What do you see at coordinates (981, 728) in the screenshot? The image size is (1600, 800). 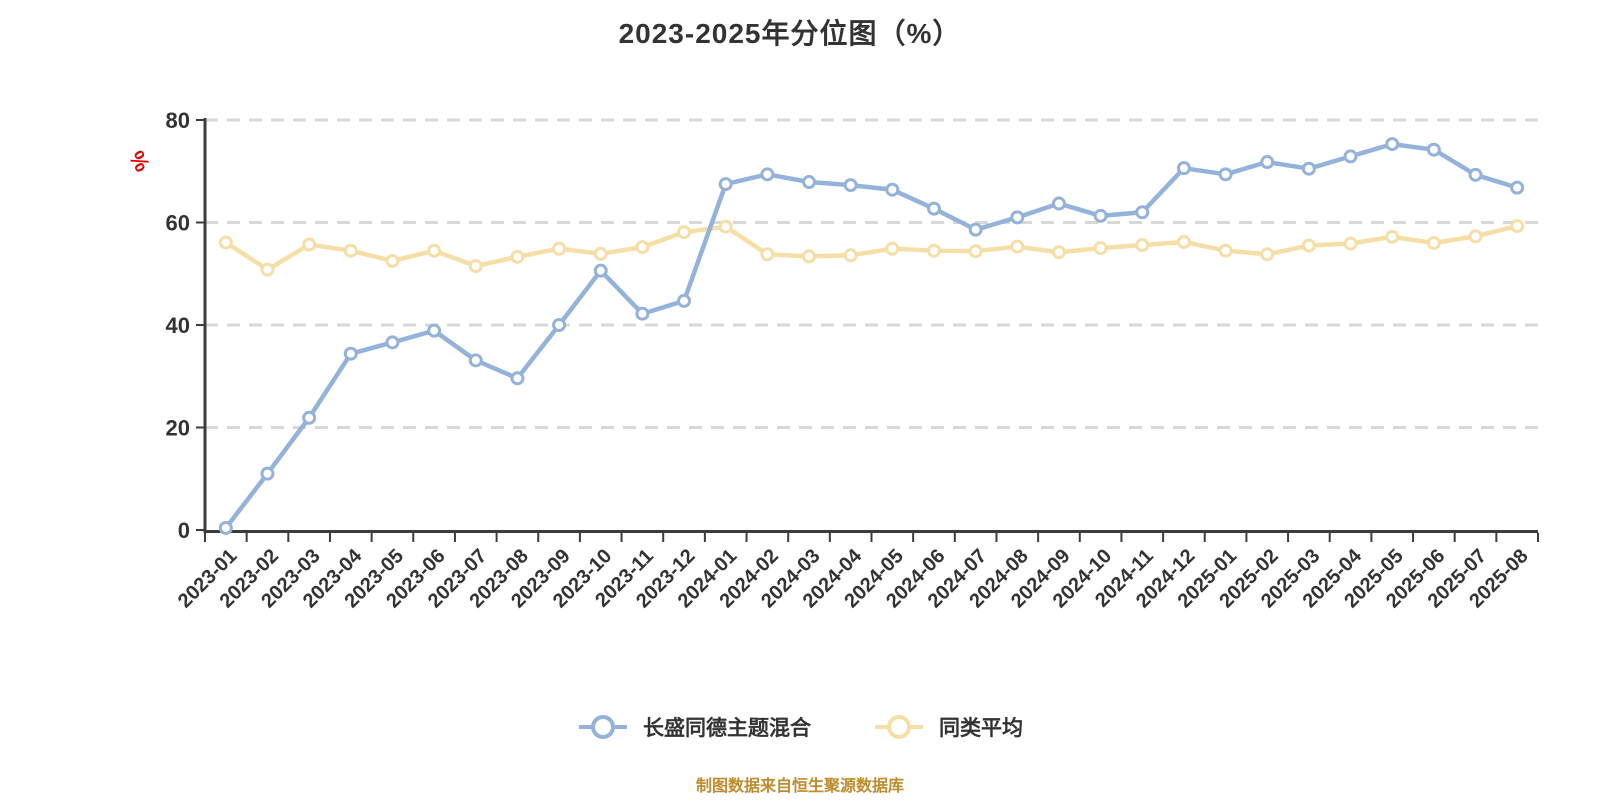 I see `legend-label-average: 同类平均` at bounding box center [981, 728].